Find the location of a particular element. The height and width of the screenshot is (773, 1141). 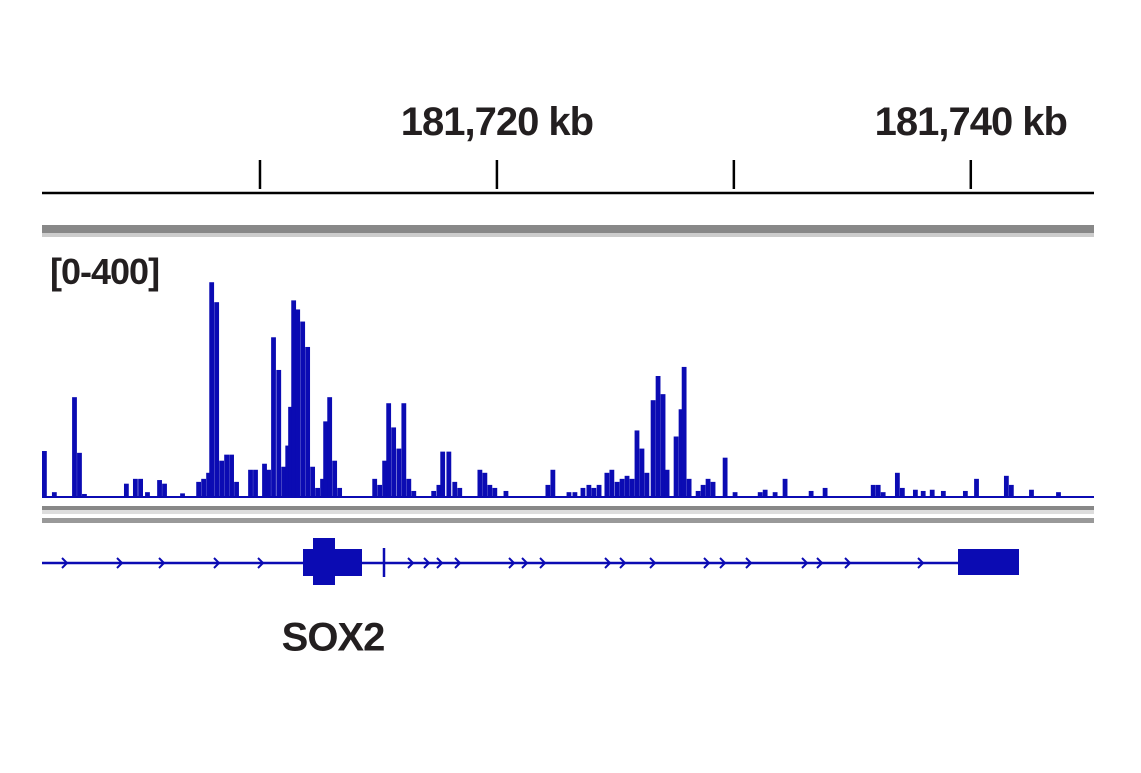

track-range-label: [0-400] is located at coordinates (104, 271).